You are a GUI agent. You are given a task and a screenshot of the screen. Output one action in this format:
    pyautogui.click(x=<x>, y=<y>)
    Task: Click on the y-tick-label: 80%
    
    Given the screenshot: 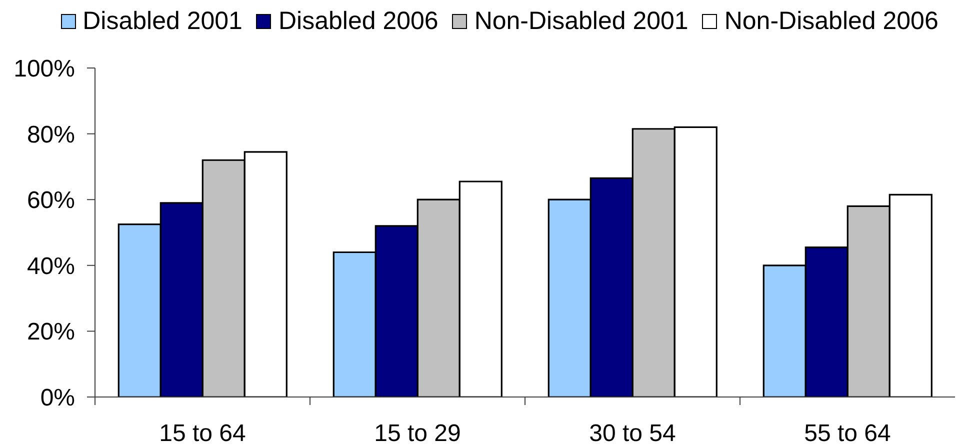 What is the action you would take?
    pyautogui.click(x=50, y=134)
    